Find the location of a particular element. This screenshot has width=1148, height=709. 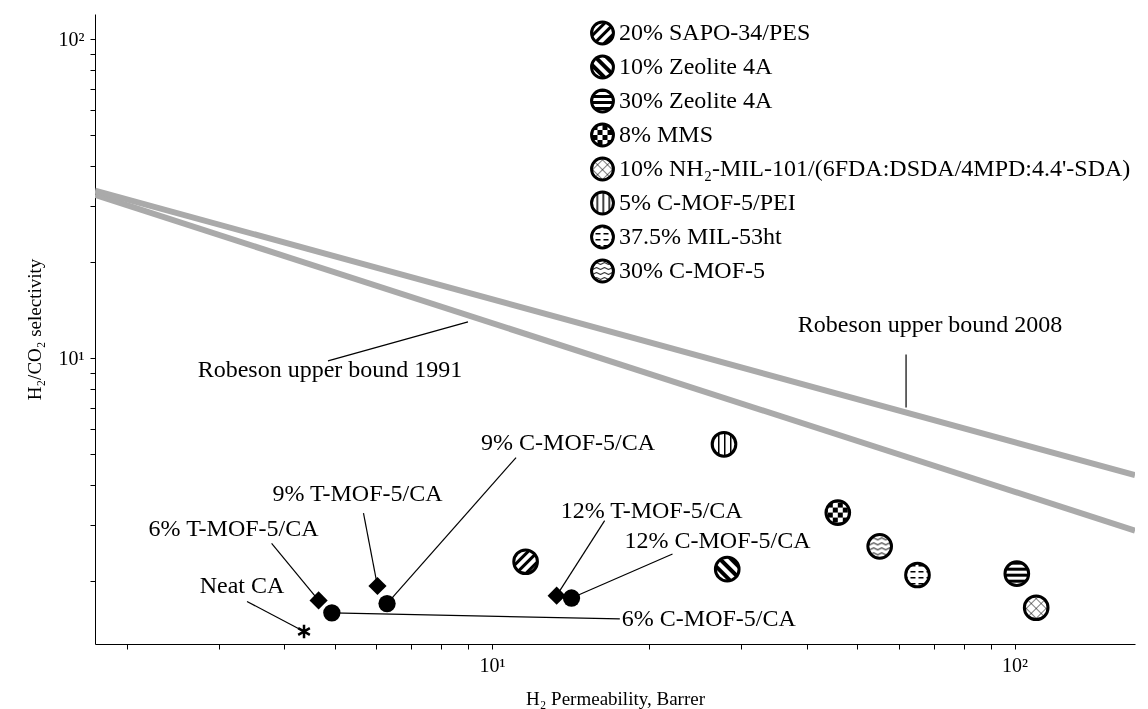

annotation: 9% T-MOF-5/CA is located at coordinates (358, 493).